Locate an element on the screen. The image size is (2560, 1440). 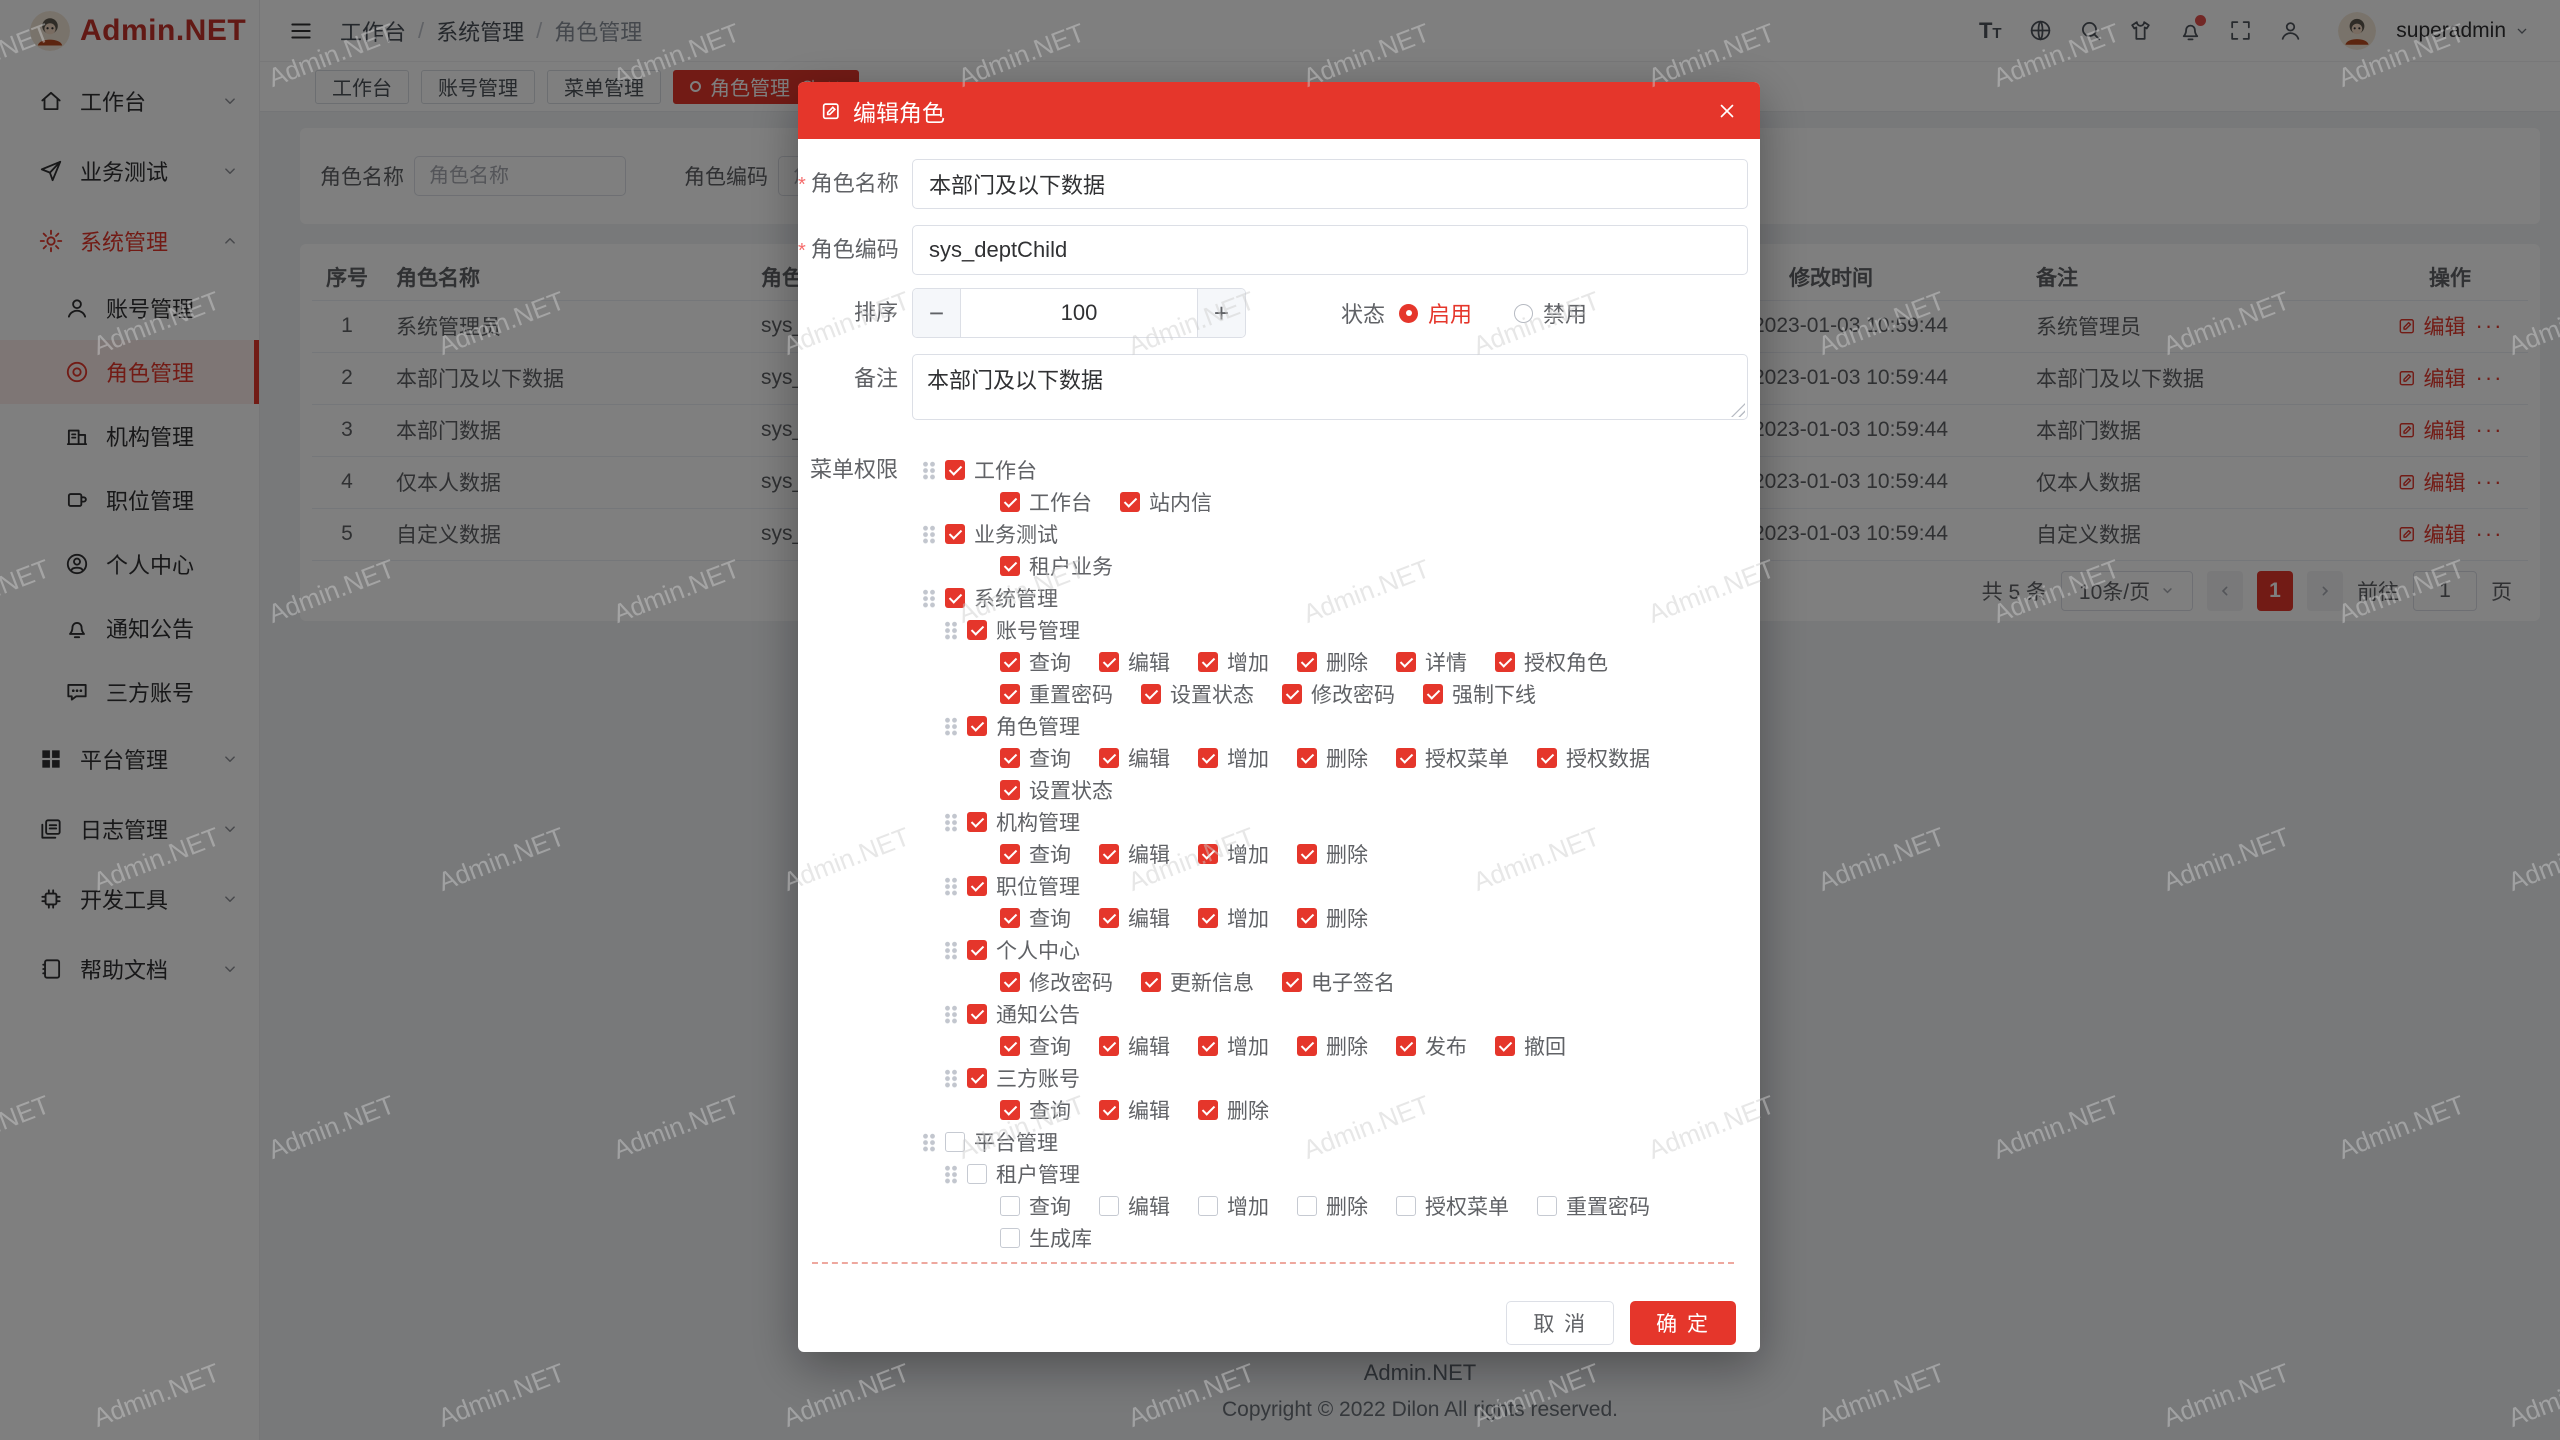
tree-leaf-租户业务: 租户业务 is located at coordinates (1056, 566).